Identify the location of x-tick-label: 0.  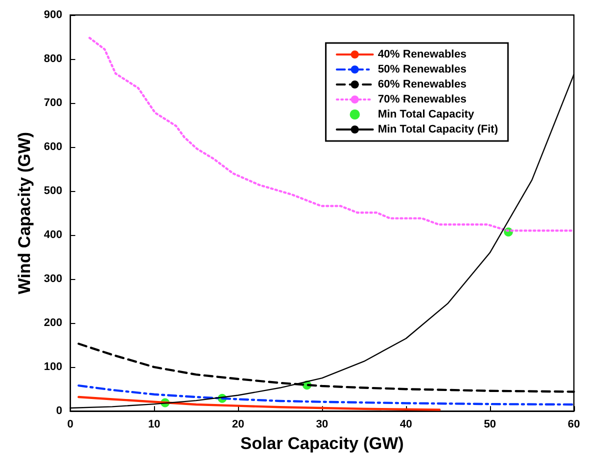
(70, 424).